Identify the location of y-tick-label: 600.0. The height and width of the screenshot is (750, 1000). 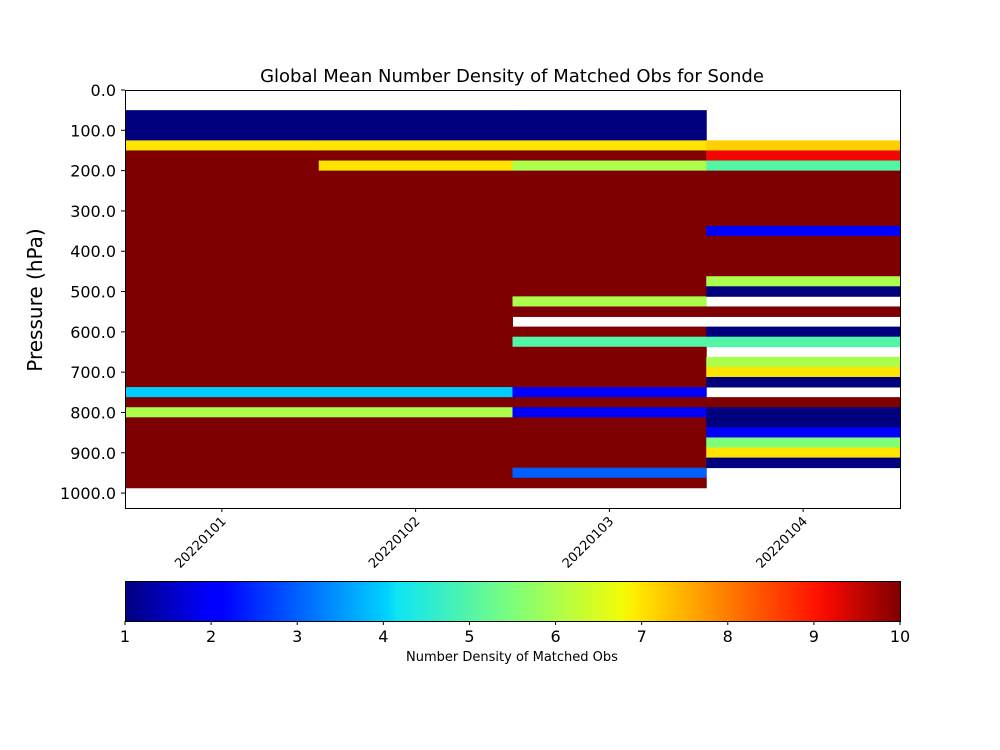
(93, 332).